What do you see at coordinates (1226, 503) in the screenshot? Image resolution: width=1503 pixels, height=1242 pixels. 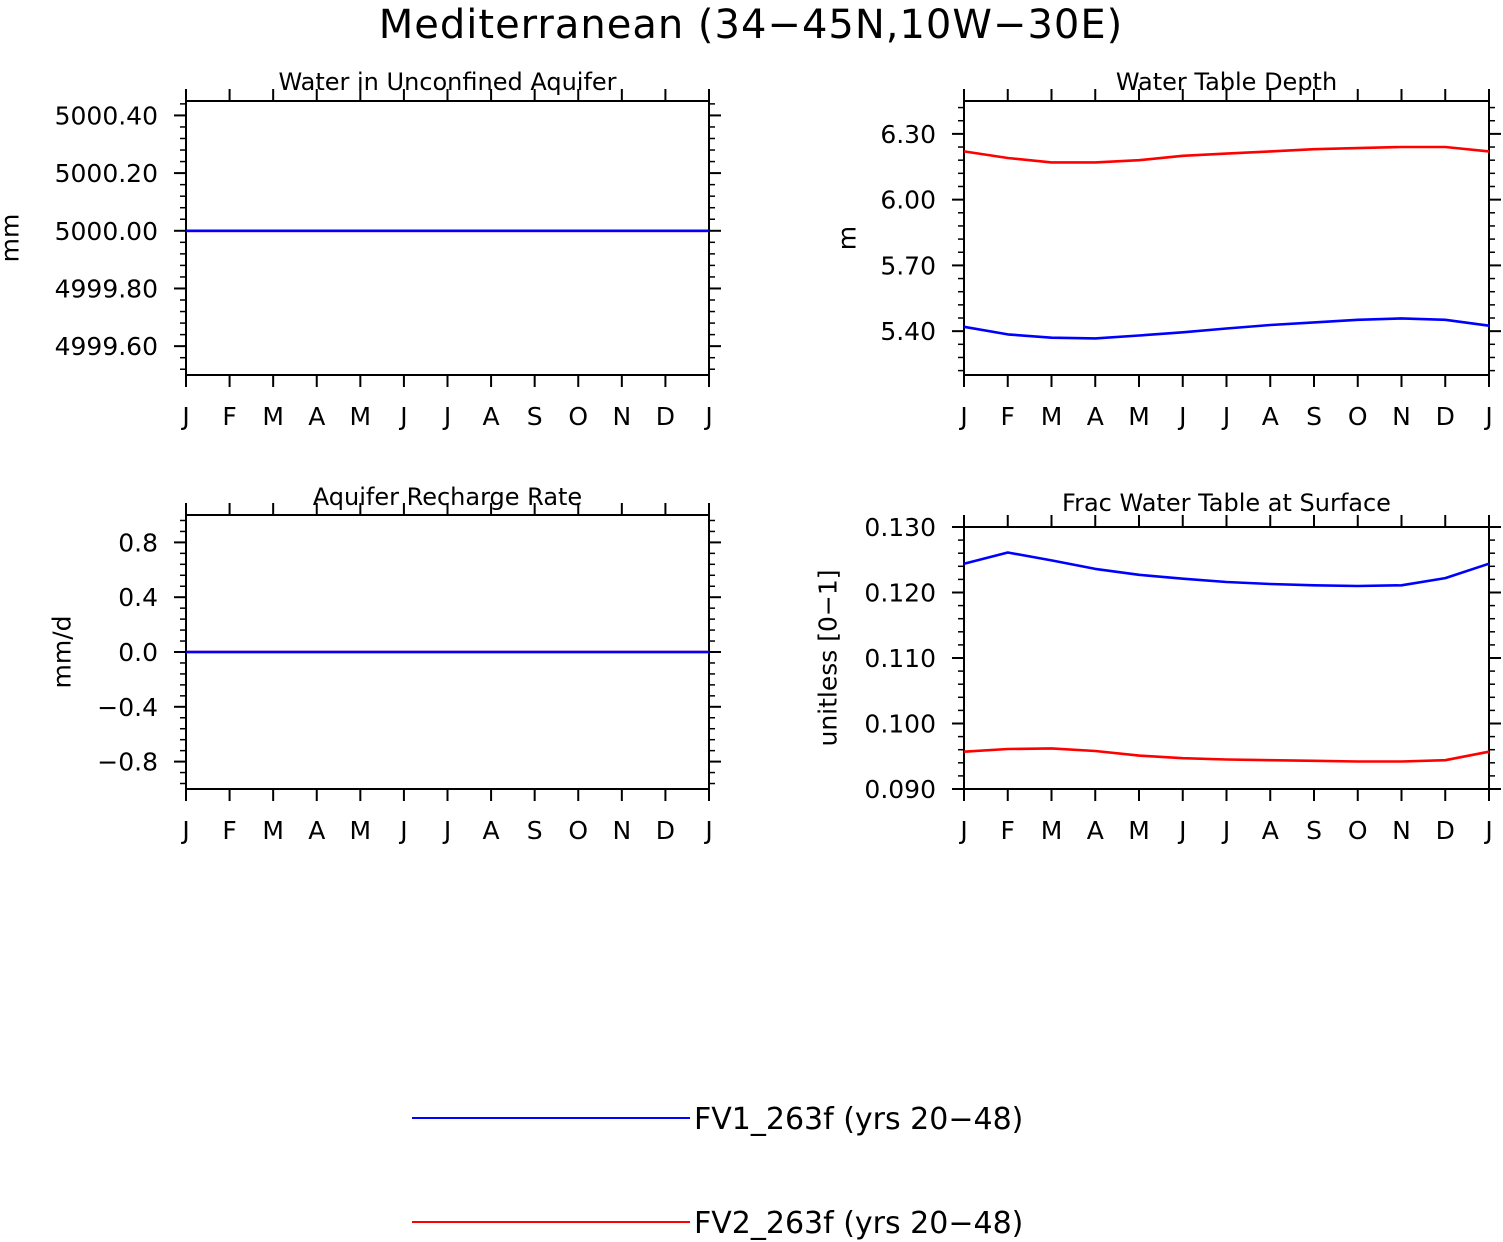 I see `panel-title: Frac Water Table at Surface` at bounding box center [1226, 503].